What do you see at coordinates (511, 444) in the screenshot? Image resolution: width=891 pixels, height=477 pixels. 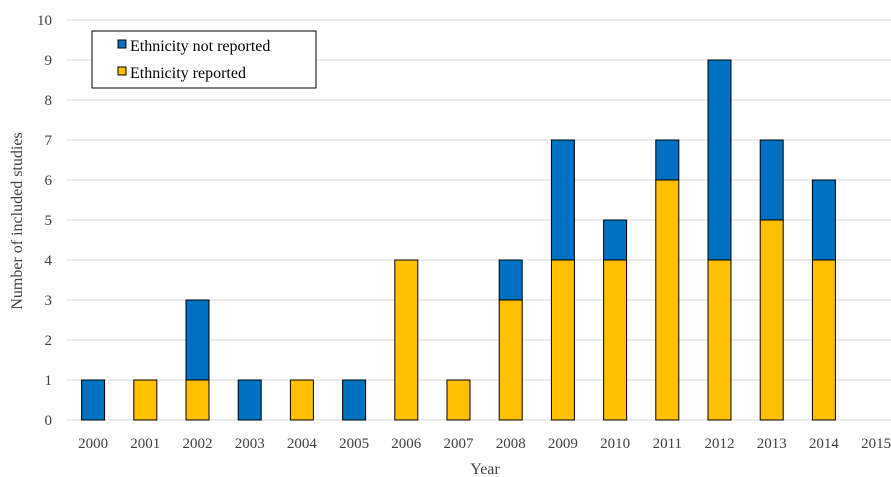 I see `x-tick-label: 2008` at bounding box center [511, 444].